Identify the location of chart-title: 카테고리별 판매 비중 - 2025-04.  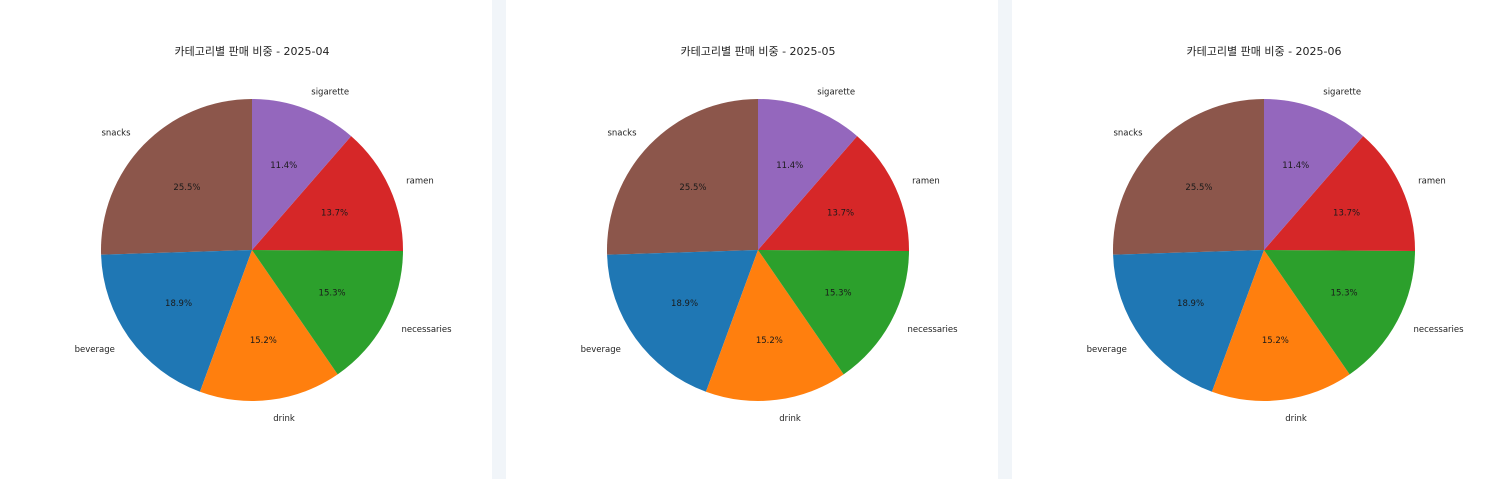
(252, 51).